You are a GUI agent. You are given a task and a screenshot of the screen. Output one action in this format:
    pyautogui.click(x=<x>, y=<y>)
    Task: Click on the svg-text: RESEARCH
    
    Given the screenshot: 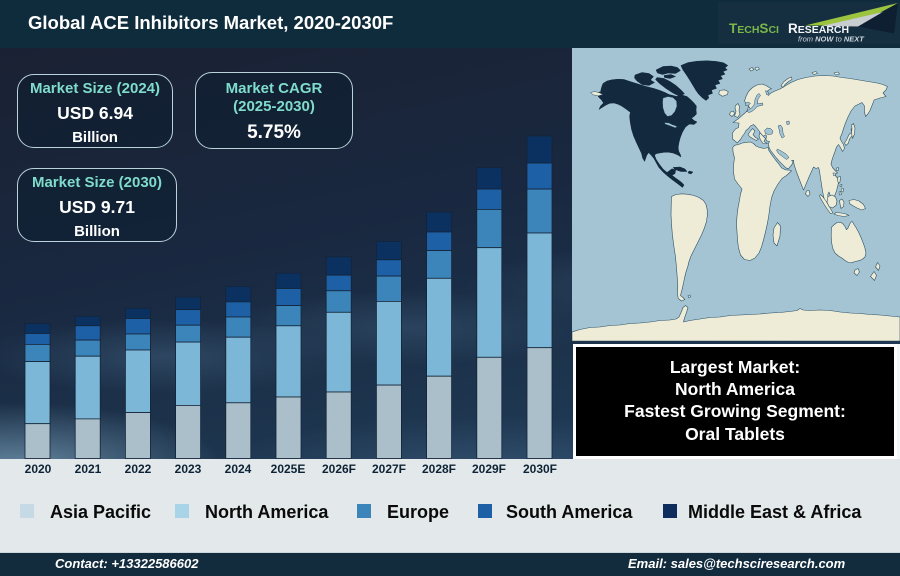 What is the action you would take?
    pyautogui.click(x=818, y=28)
    